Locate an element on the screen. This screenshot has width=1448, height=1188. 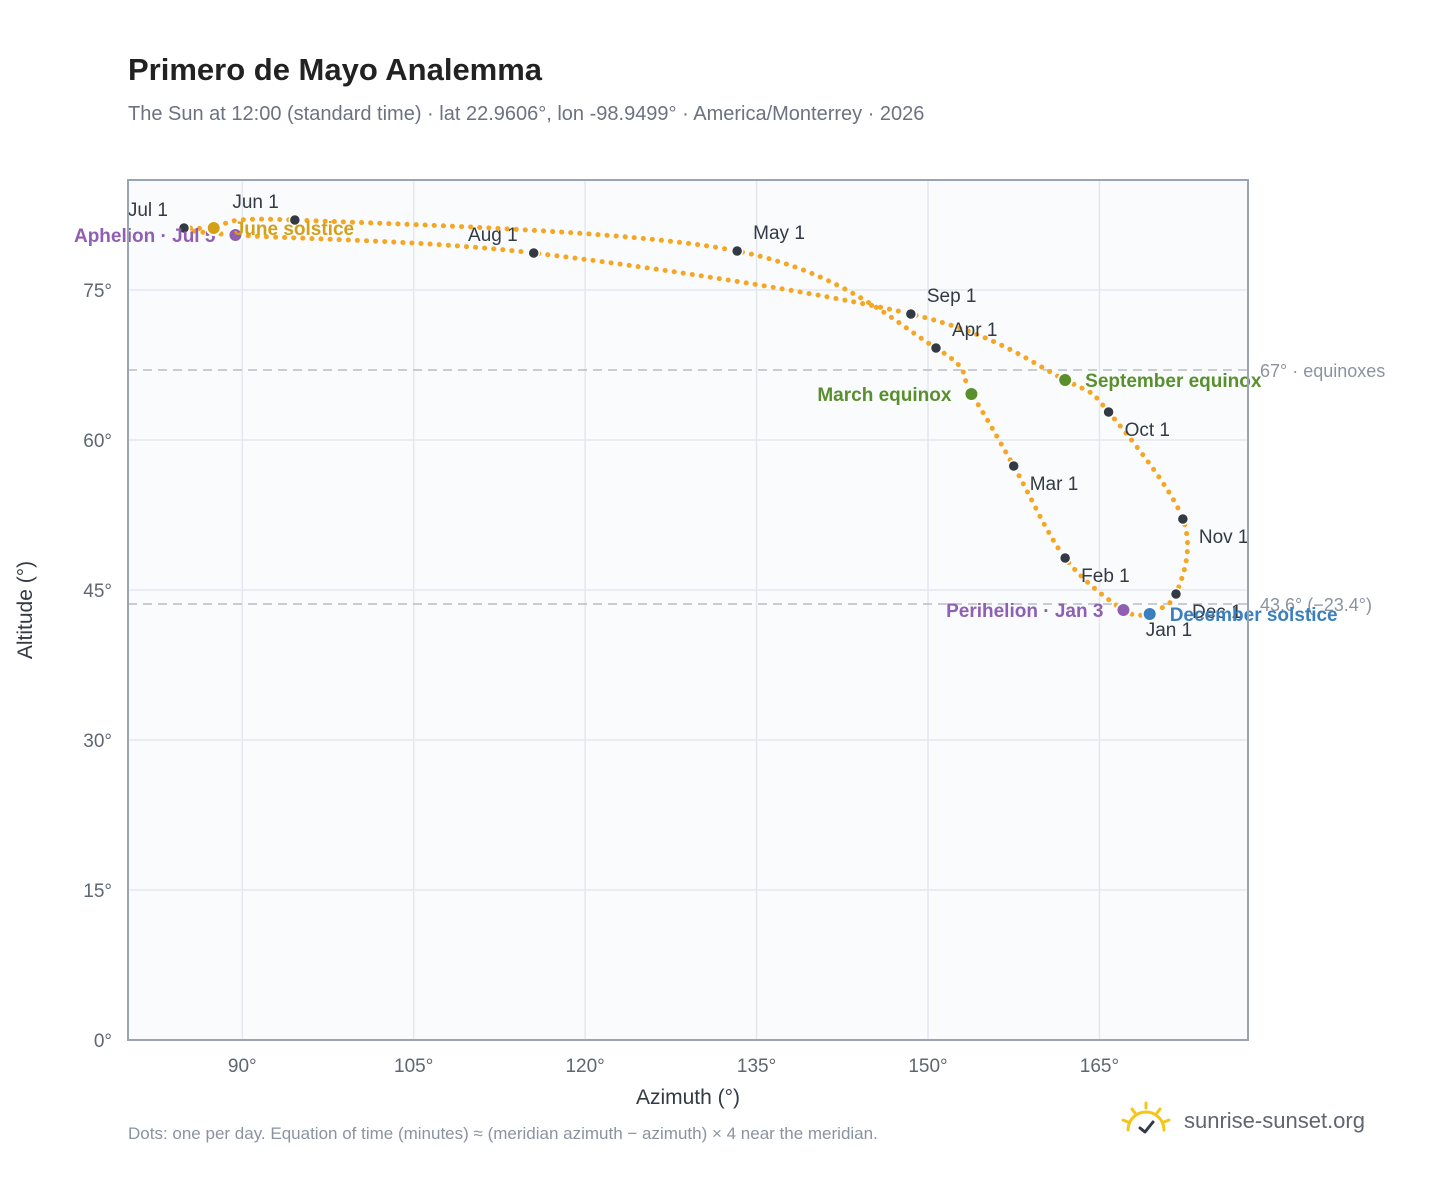
x-tick-label: 135° is located at coordinates (756, 1066).